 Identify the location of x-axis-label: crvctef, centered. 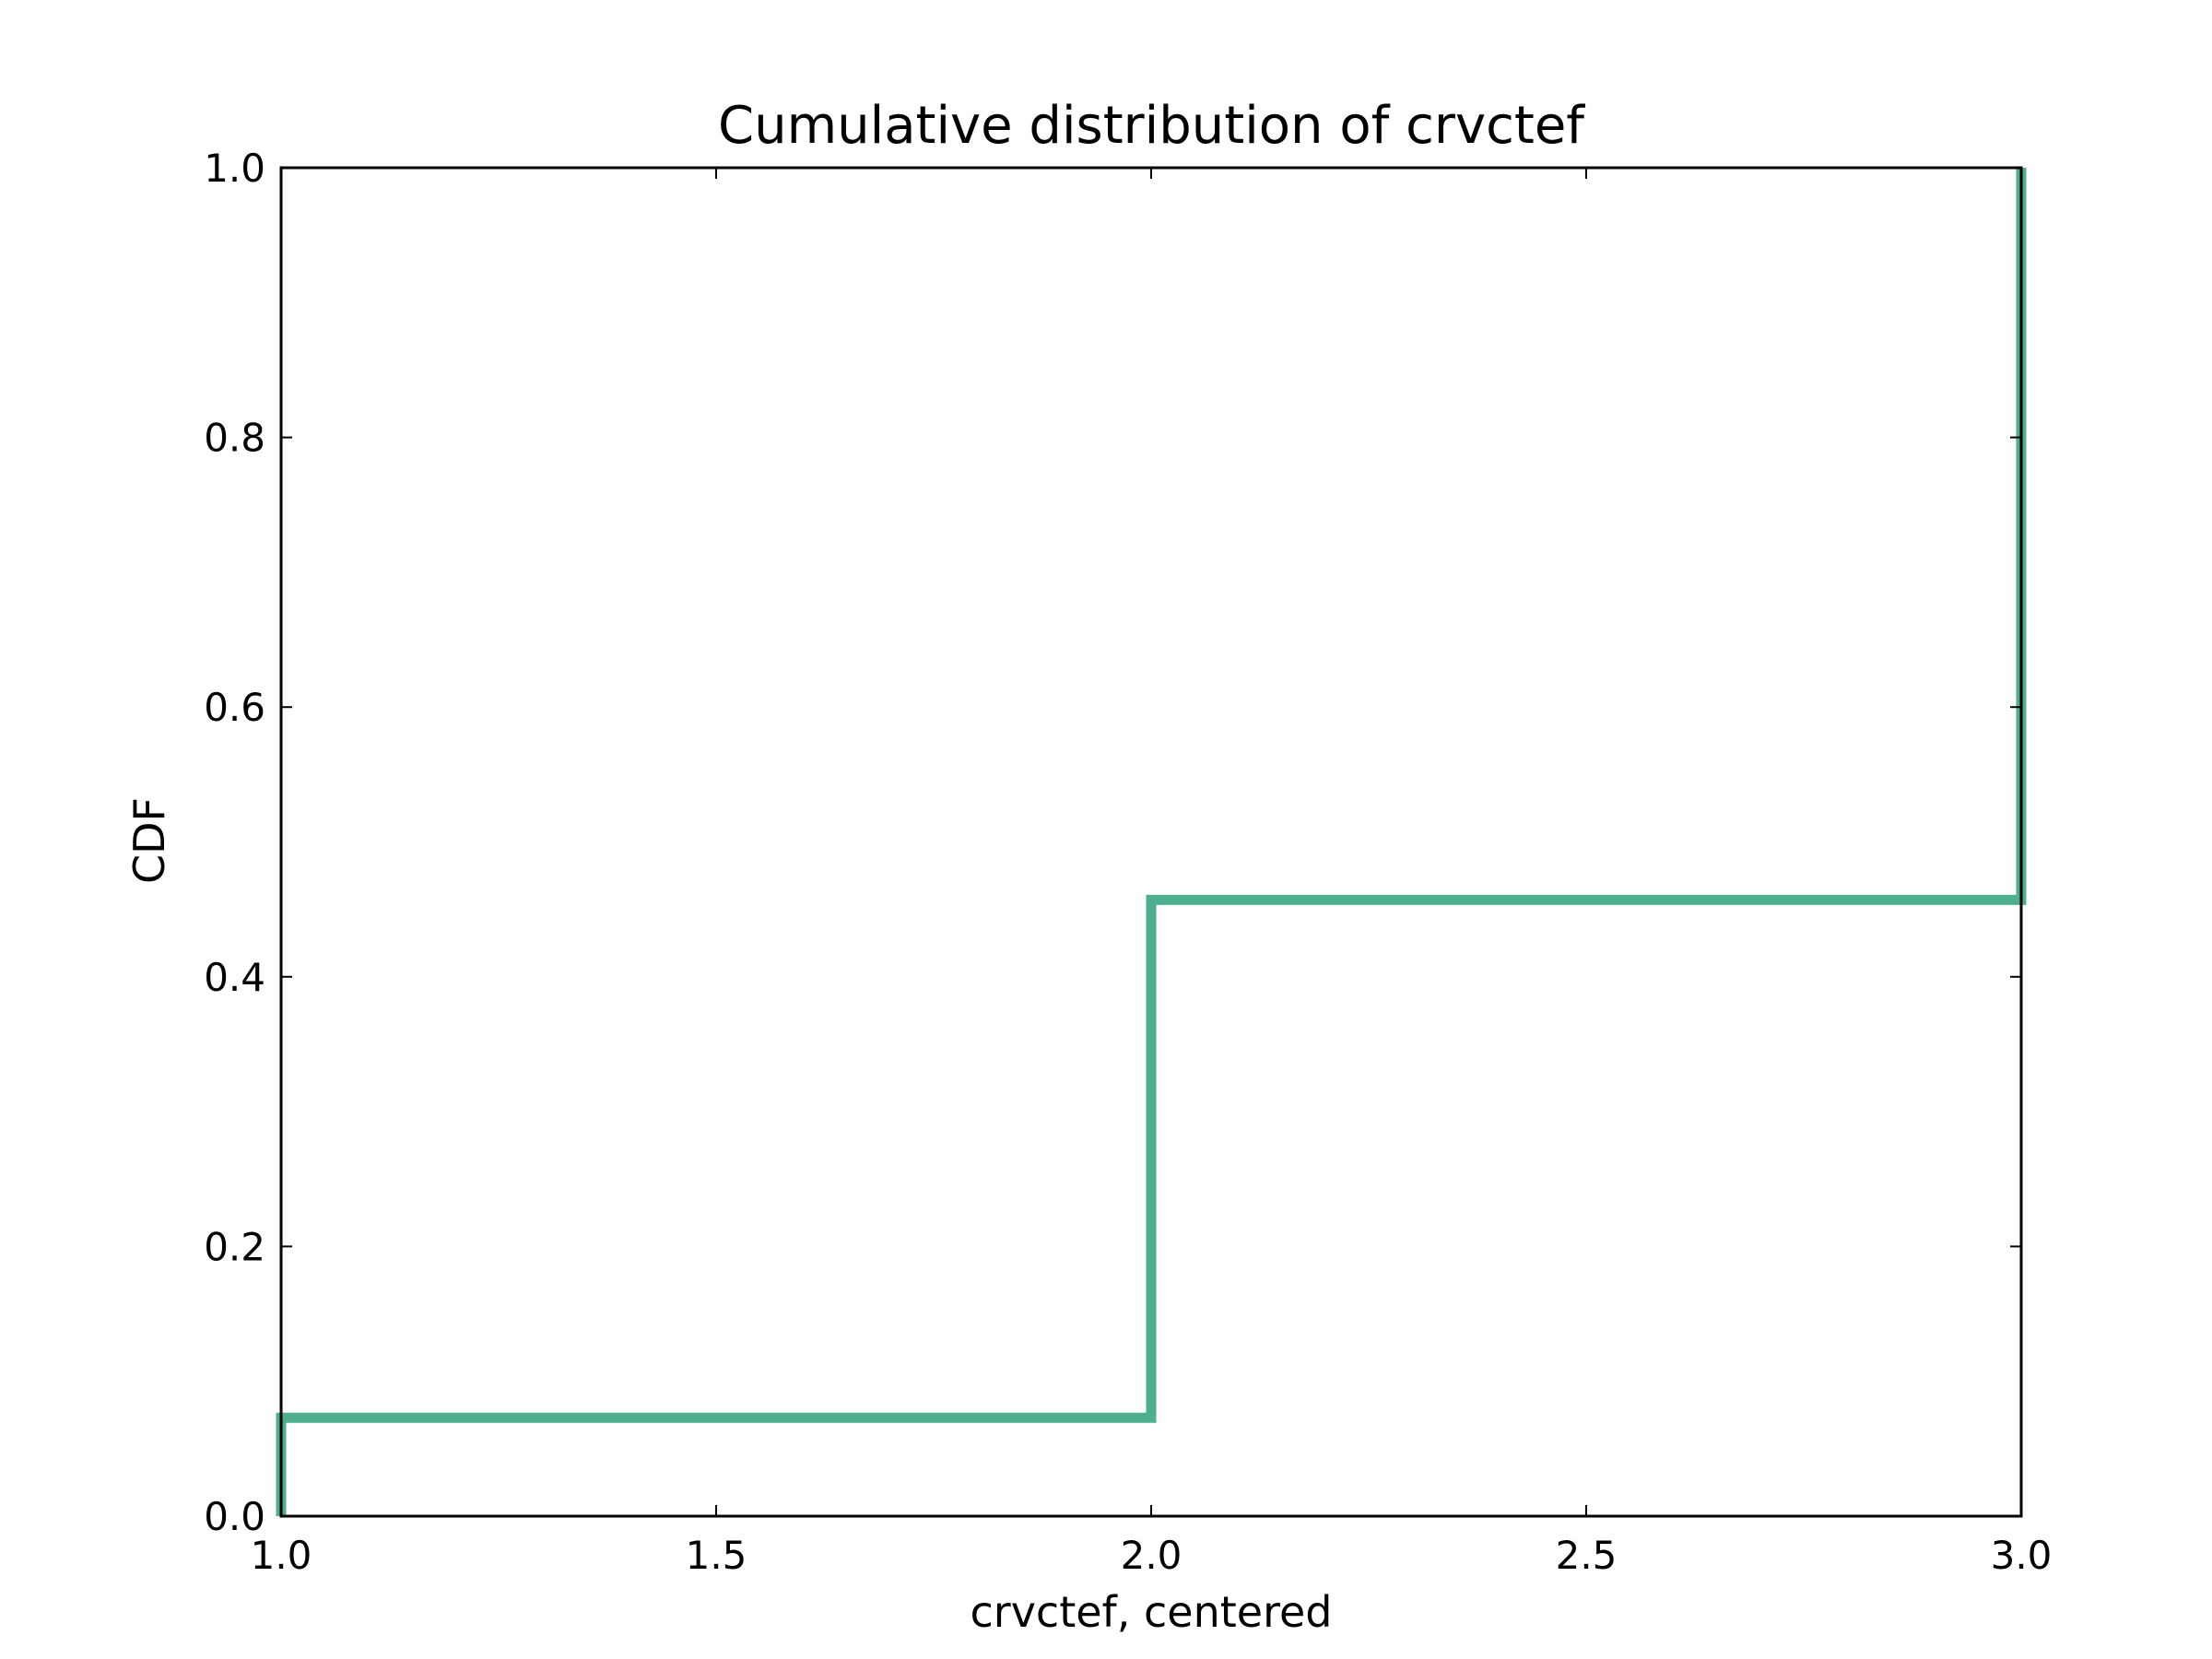
(1152, 1612).